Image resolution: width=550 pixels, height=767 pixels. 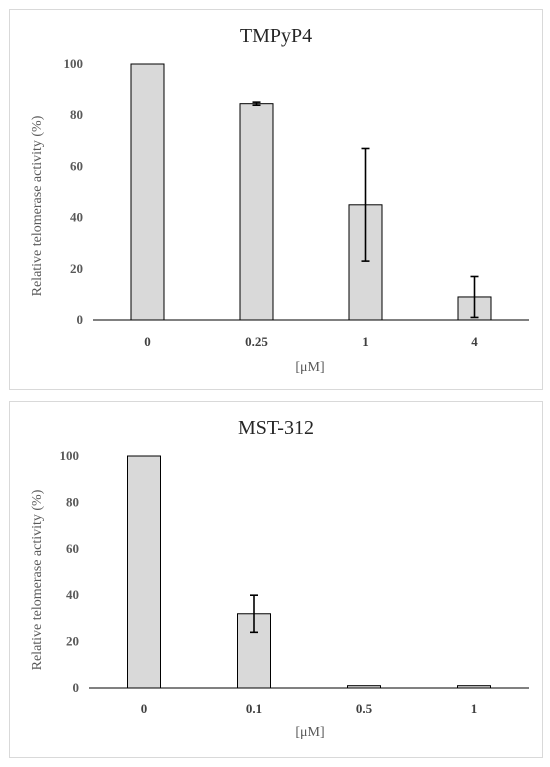 I want to click on bar-0.25, so click(x=256, y=212).